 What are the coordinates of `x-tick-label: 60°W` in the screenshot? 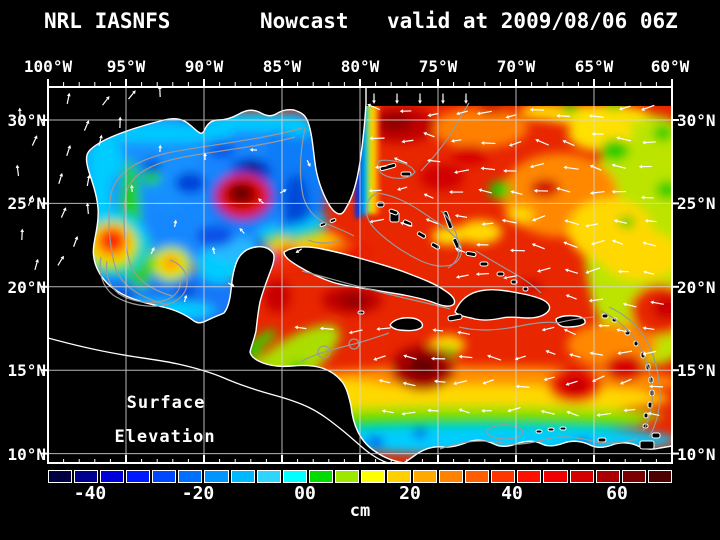 It's located at (670, 66).